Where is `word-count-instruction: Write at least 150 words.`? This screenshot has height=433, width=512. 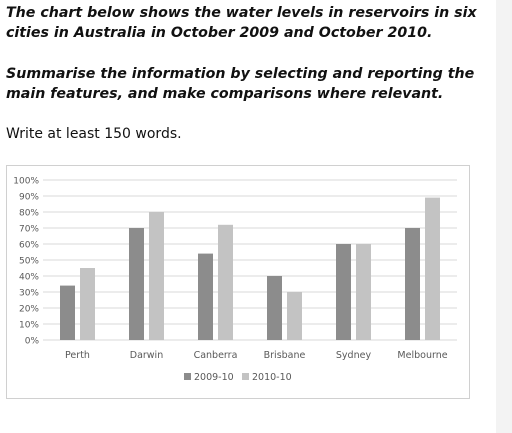 word-count-instruction: Write at least 150 words. is located at coordinates (94, 134).